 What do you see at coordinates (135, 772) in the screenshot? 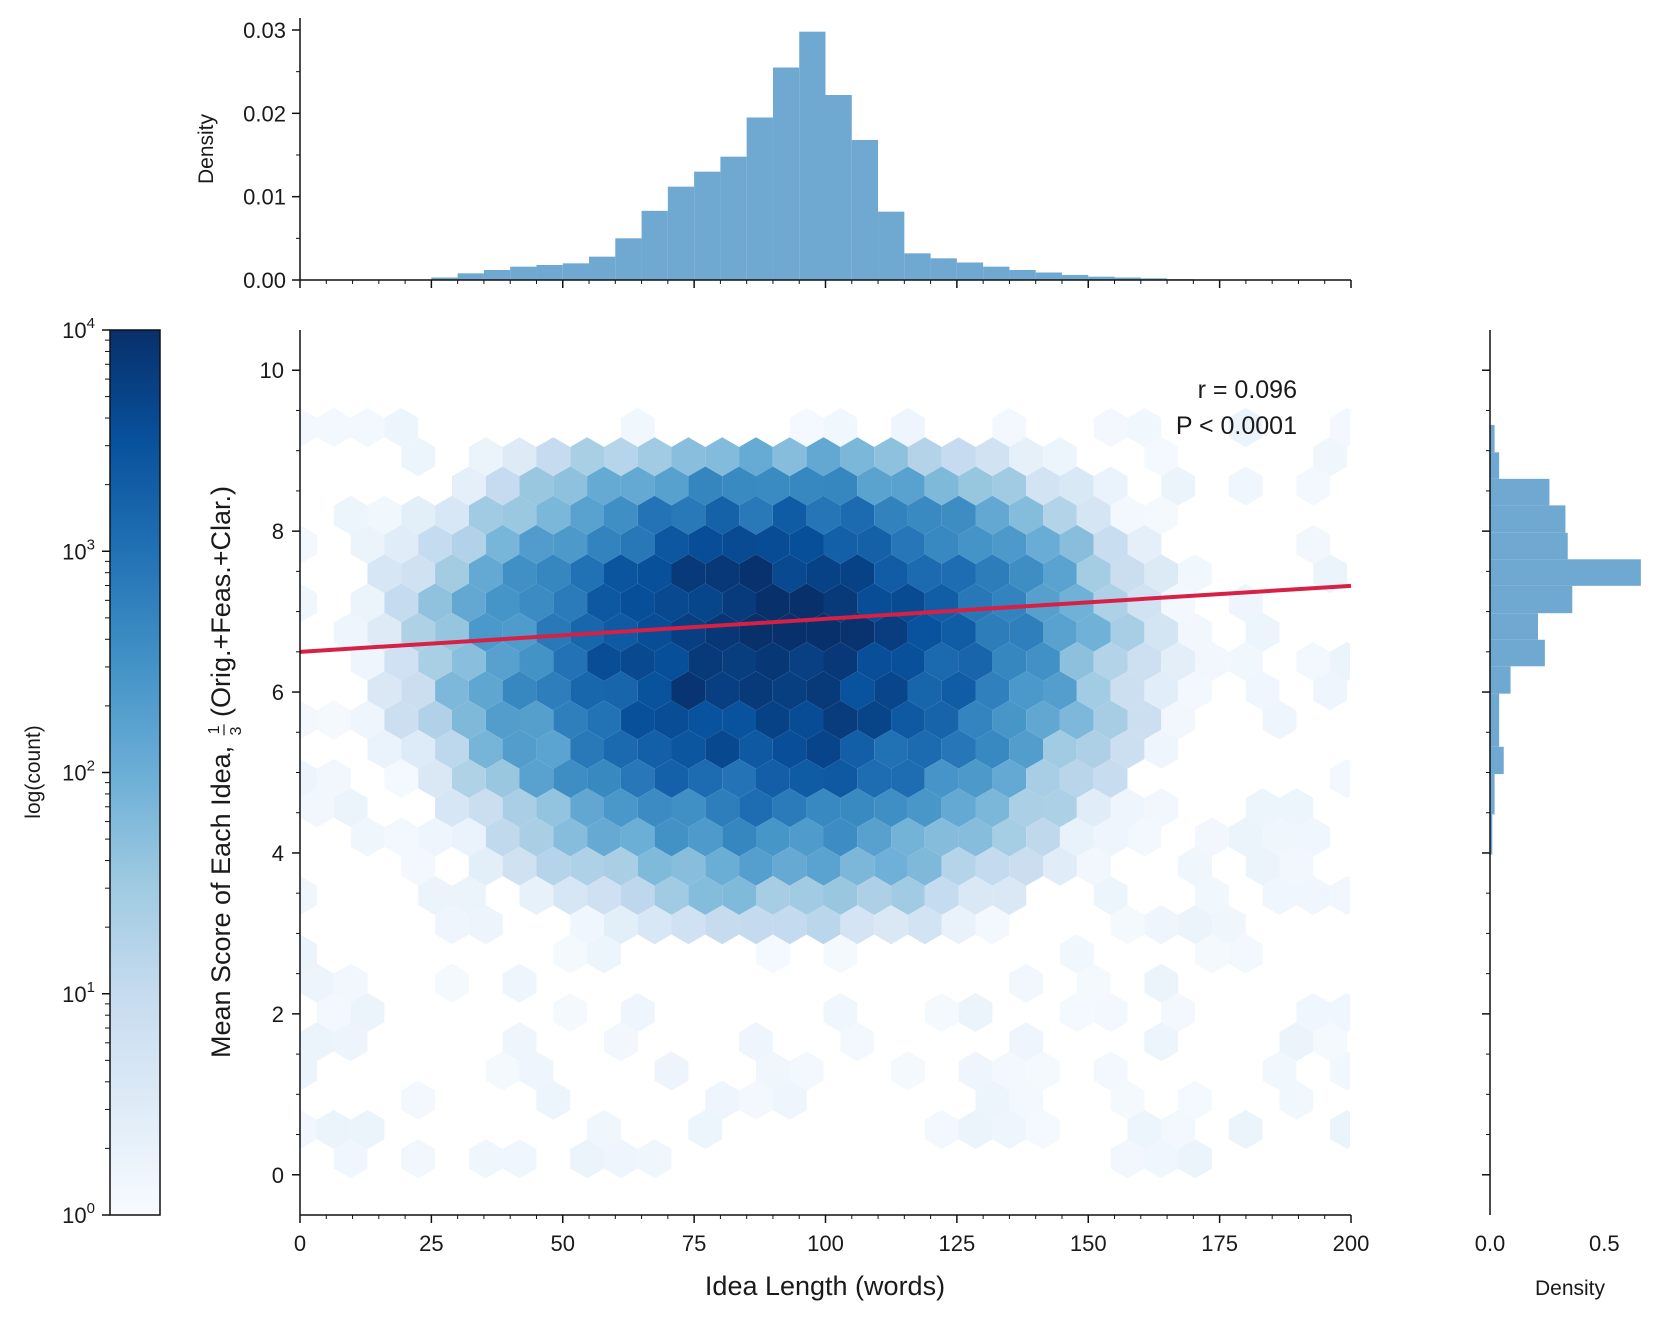
I see `colorbar-gradient` at bounding box center [135, 772].